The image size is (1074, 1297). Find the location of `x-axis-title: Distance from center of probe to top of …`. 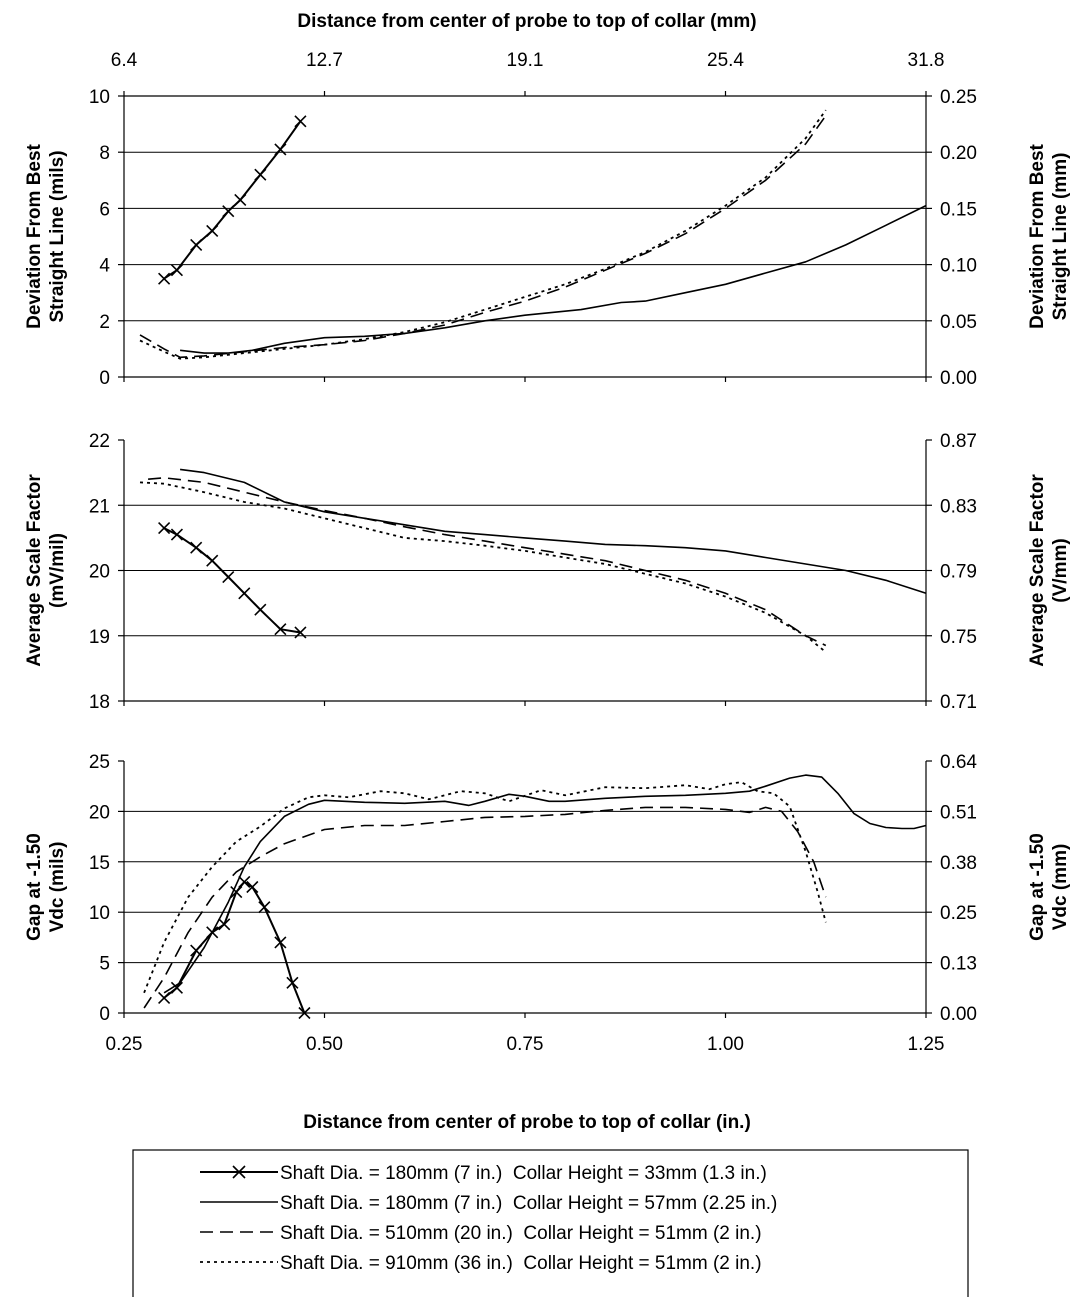

x-axis-title: Distance from center of probe to top of … is located at coordinates (527, 1122).